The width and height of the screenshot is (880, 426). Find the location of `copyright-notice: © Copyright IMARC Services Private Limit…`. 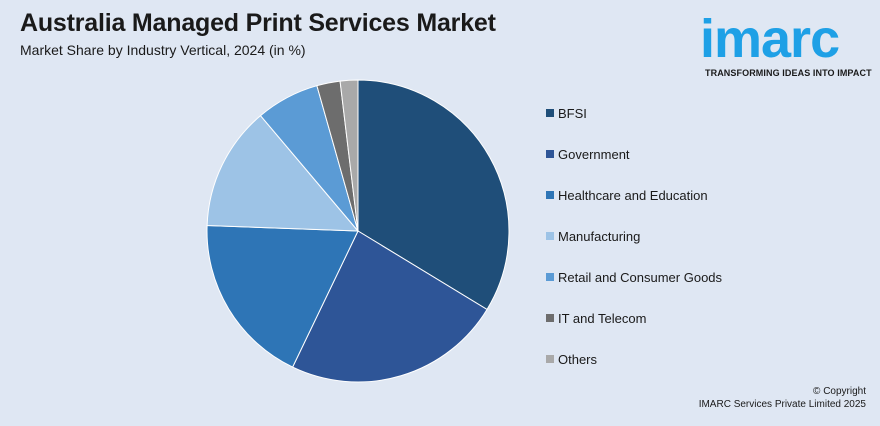

copyright-notice: © Copyright IMARC Services Private Limit… is located at coordinates (782, 398).